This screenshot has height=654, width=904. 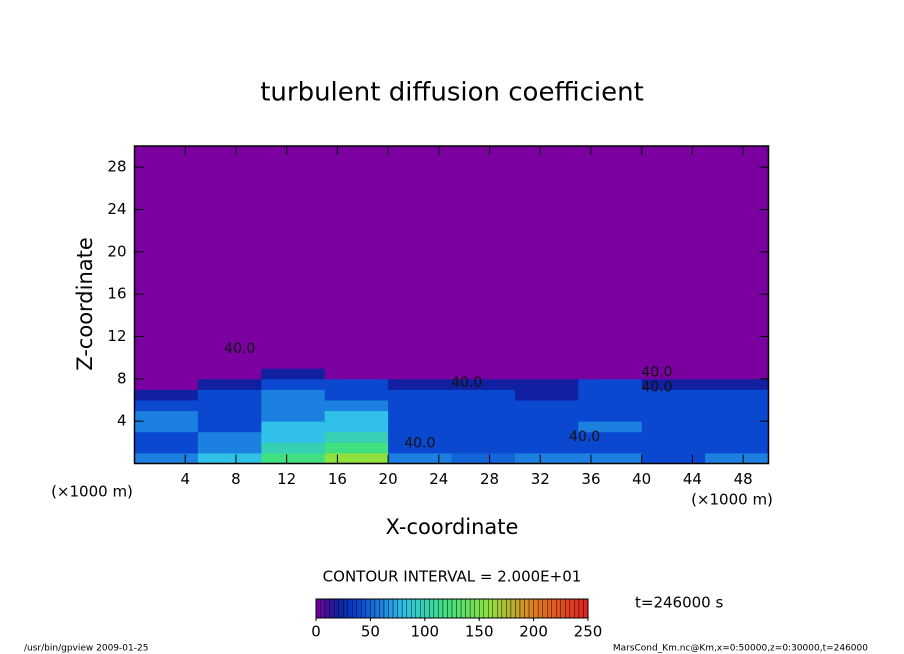 I want to click on x-tick-label: 20, so click(x=388, y=479).